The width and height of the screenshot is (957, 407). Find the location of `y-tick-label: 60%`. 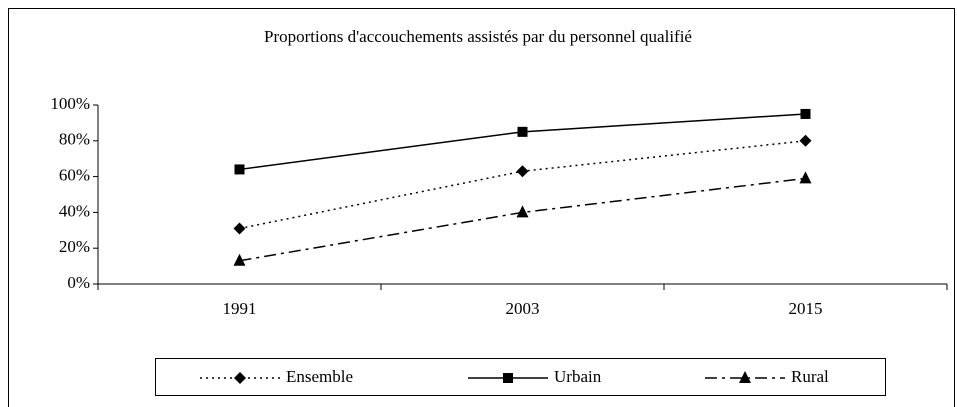

y-tick-label: 60% is located at coordinates (74, 175).